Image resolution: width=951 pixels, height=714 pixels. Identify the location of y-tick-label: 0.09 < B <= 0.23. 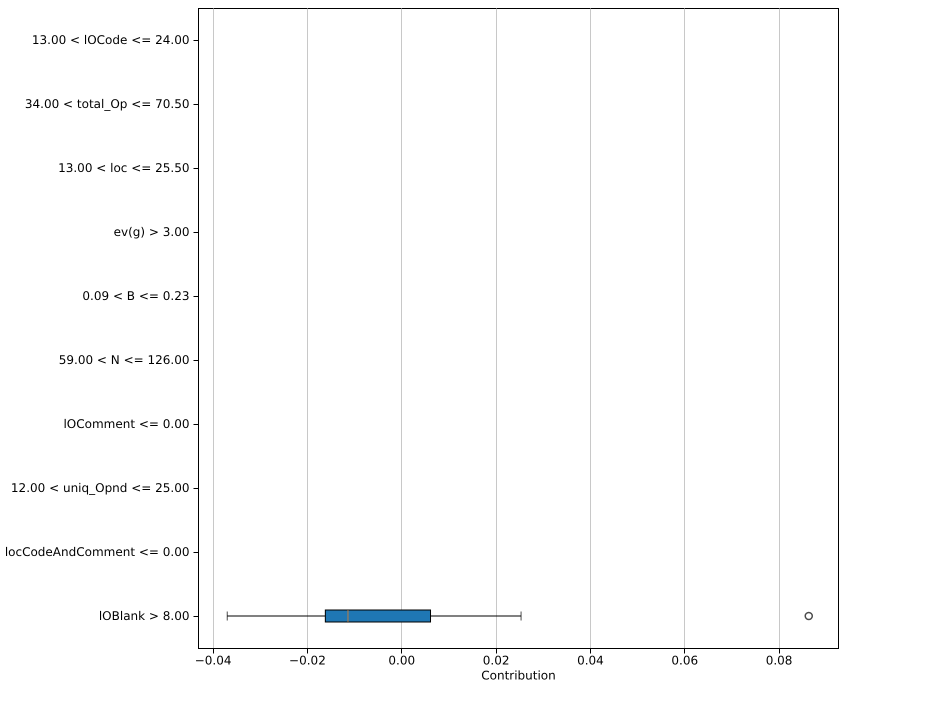
(136, 296).